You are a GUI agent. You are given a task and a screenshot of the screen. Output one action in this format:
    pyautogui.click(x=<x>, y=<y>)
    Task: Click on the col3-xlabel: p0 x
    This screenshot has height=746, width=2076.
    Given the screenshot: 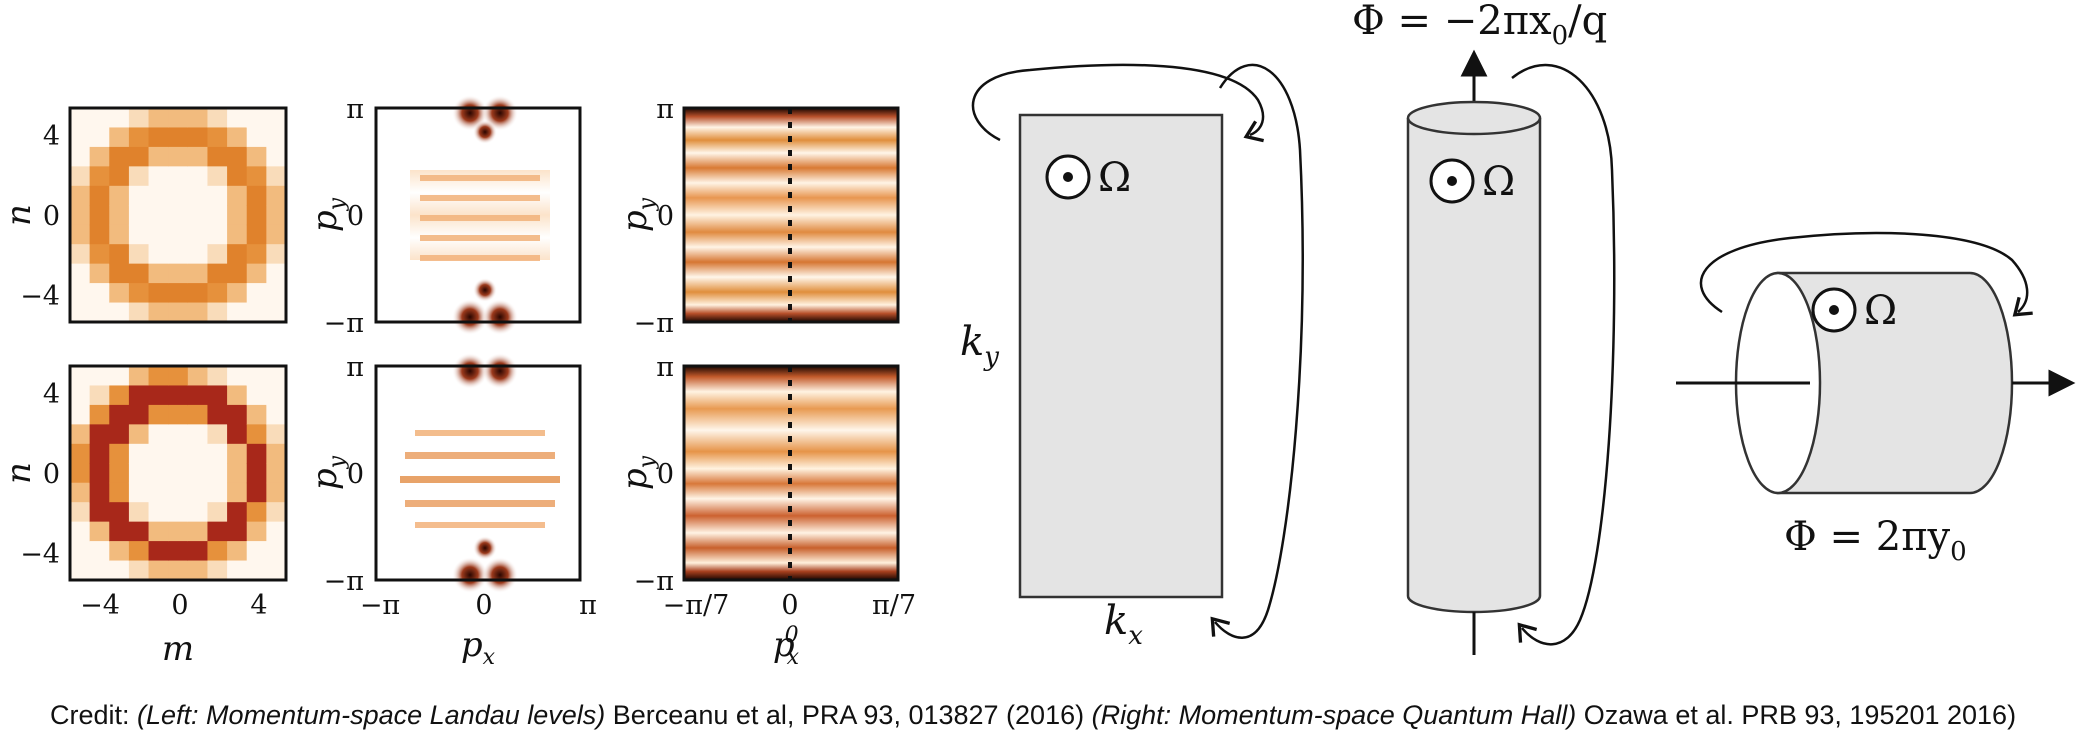 What is the action you would take?
    pyautogui.click(x=786, y=646)
    